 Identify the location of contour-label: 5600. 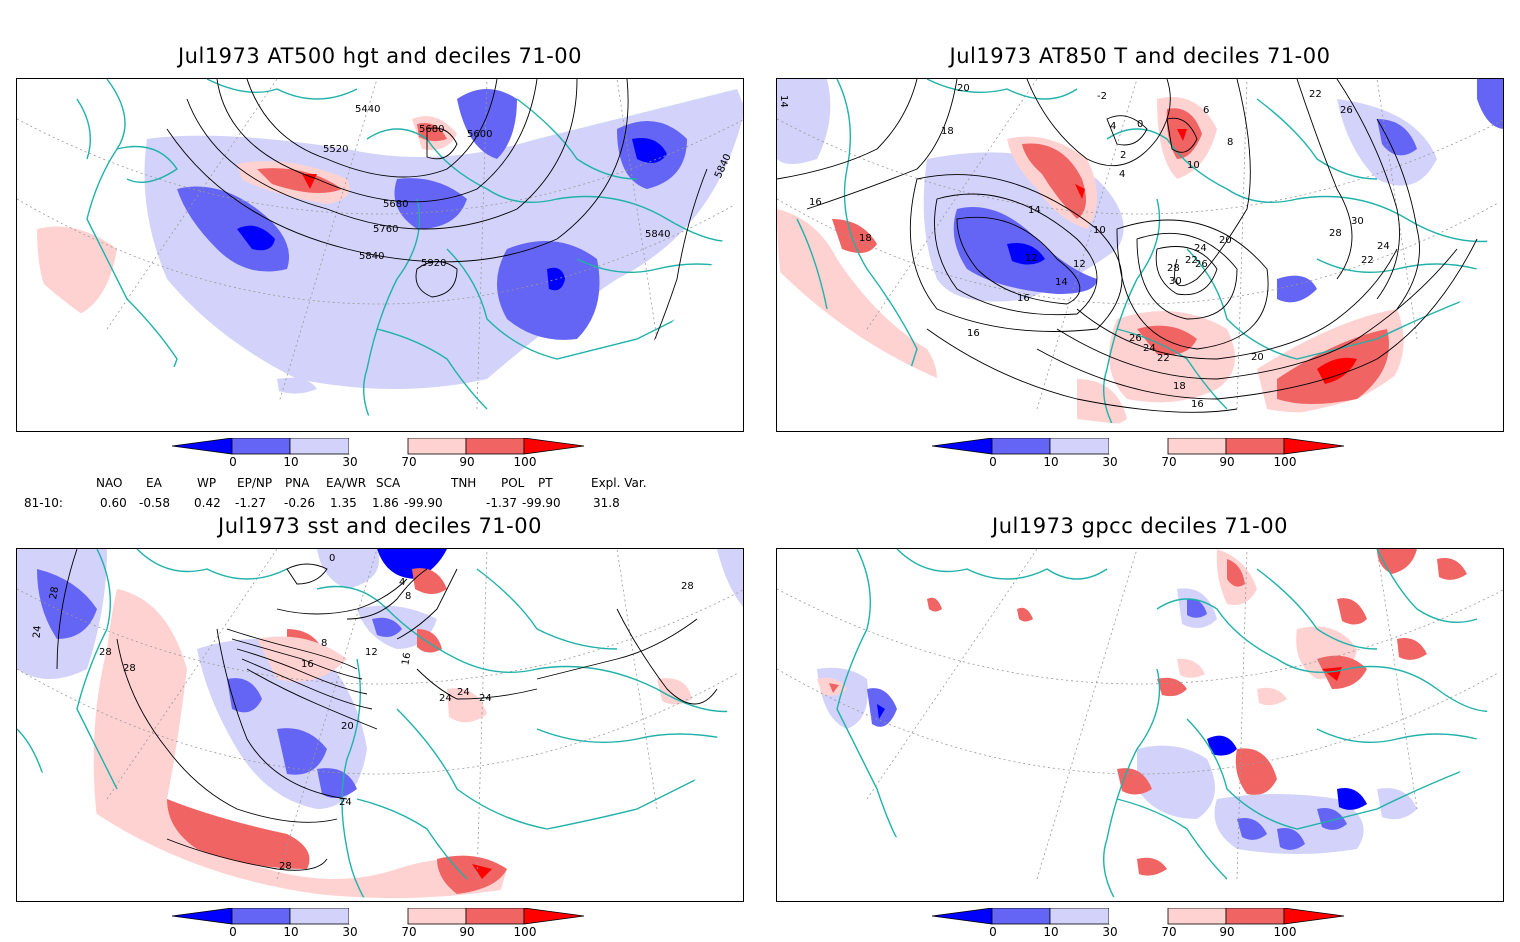
(479, 134).